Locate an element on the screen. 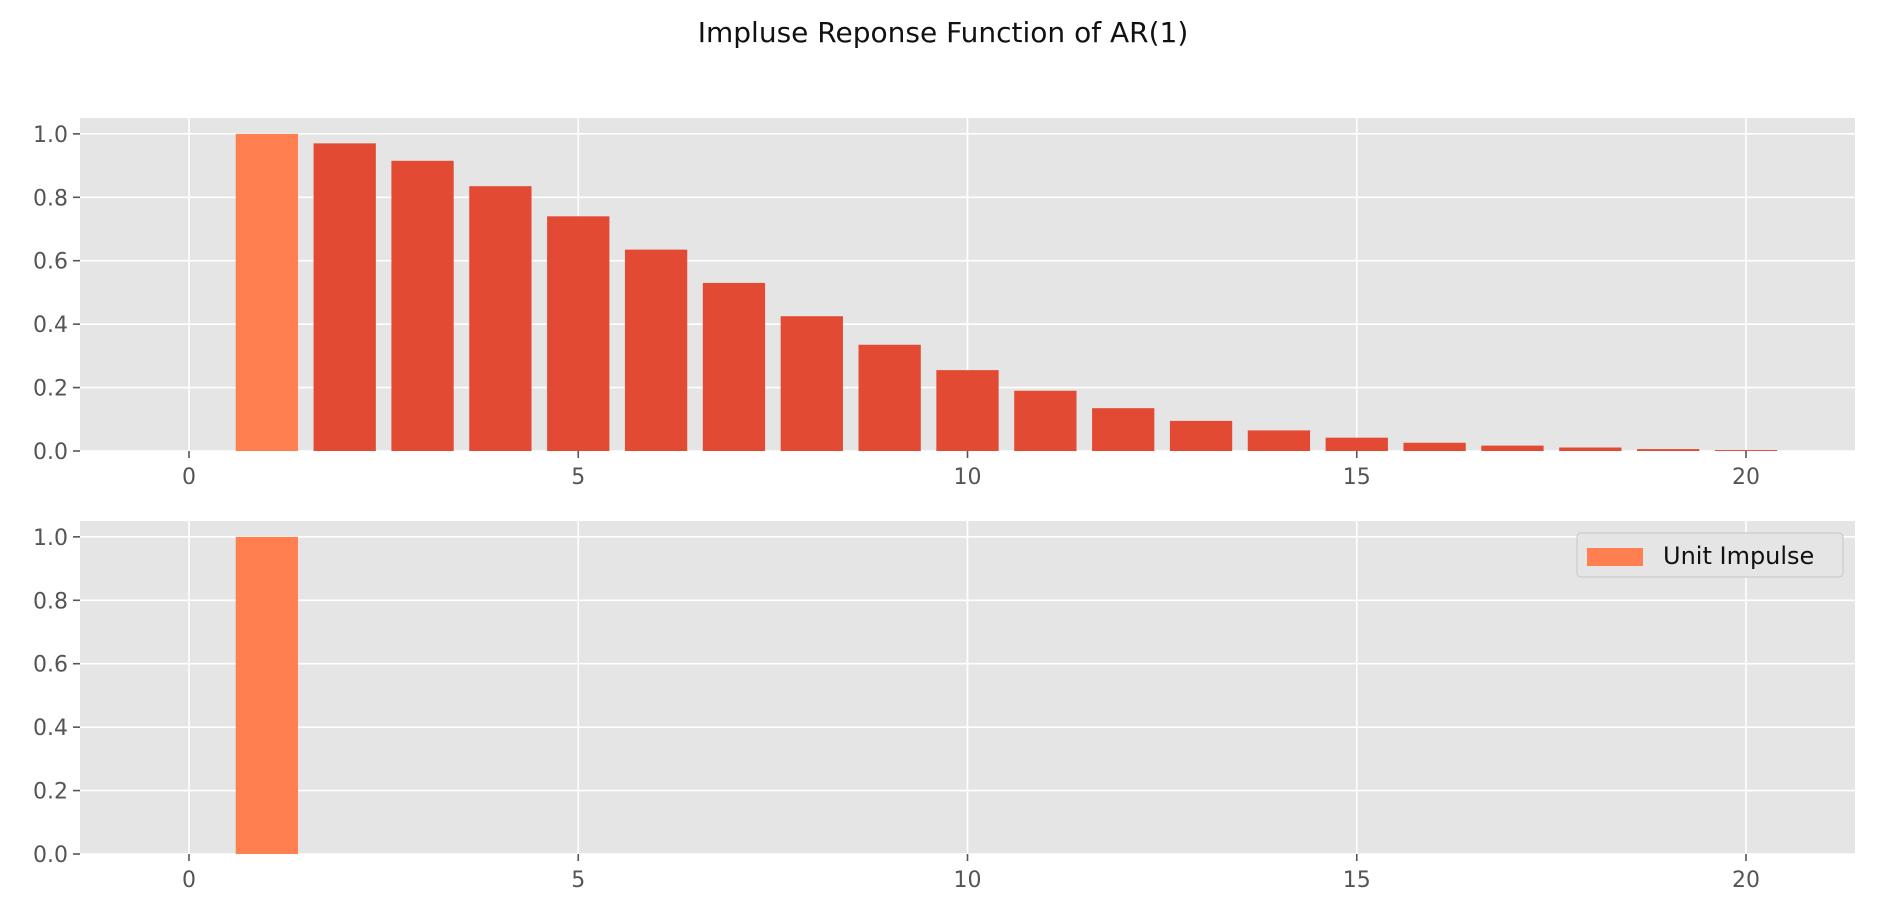  bottom-xtick-label: 15 is located at coordinates (1357, 880).